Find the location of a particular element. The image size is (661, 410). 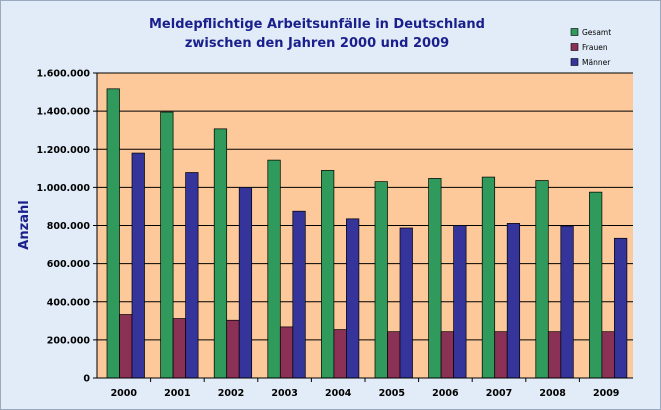

bar-mnner-2006 is located at coordinates (460, 302).